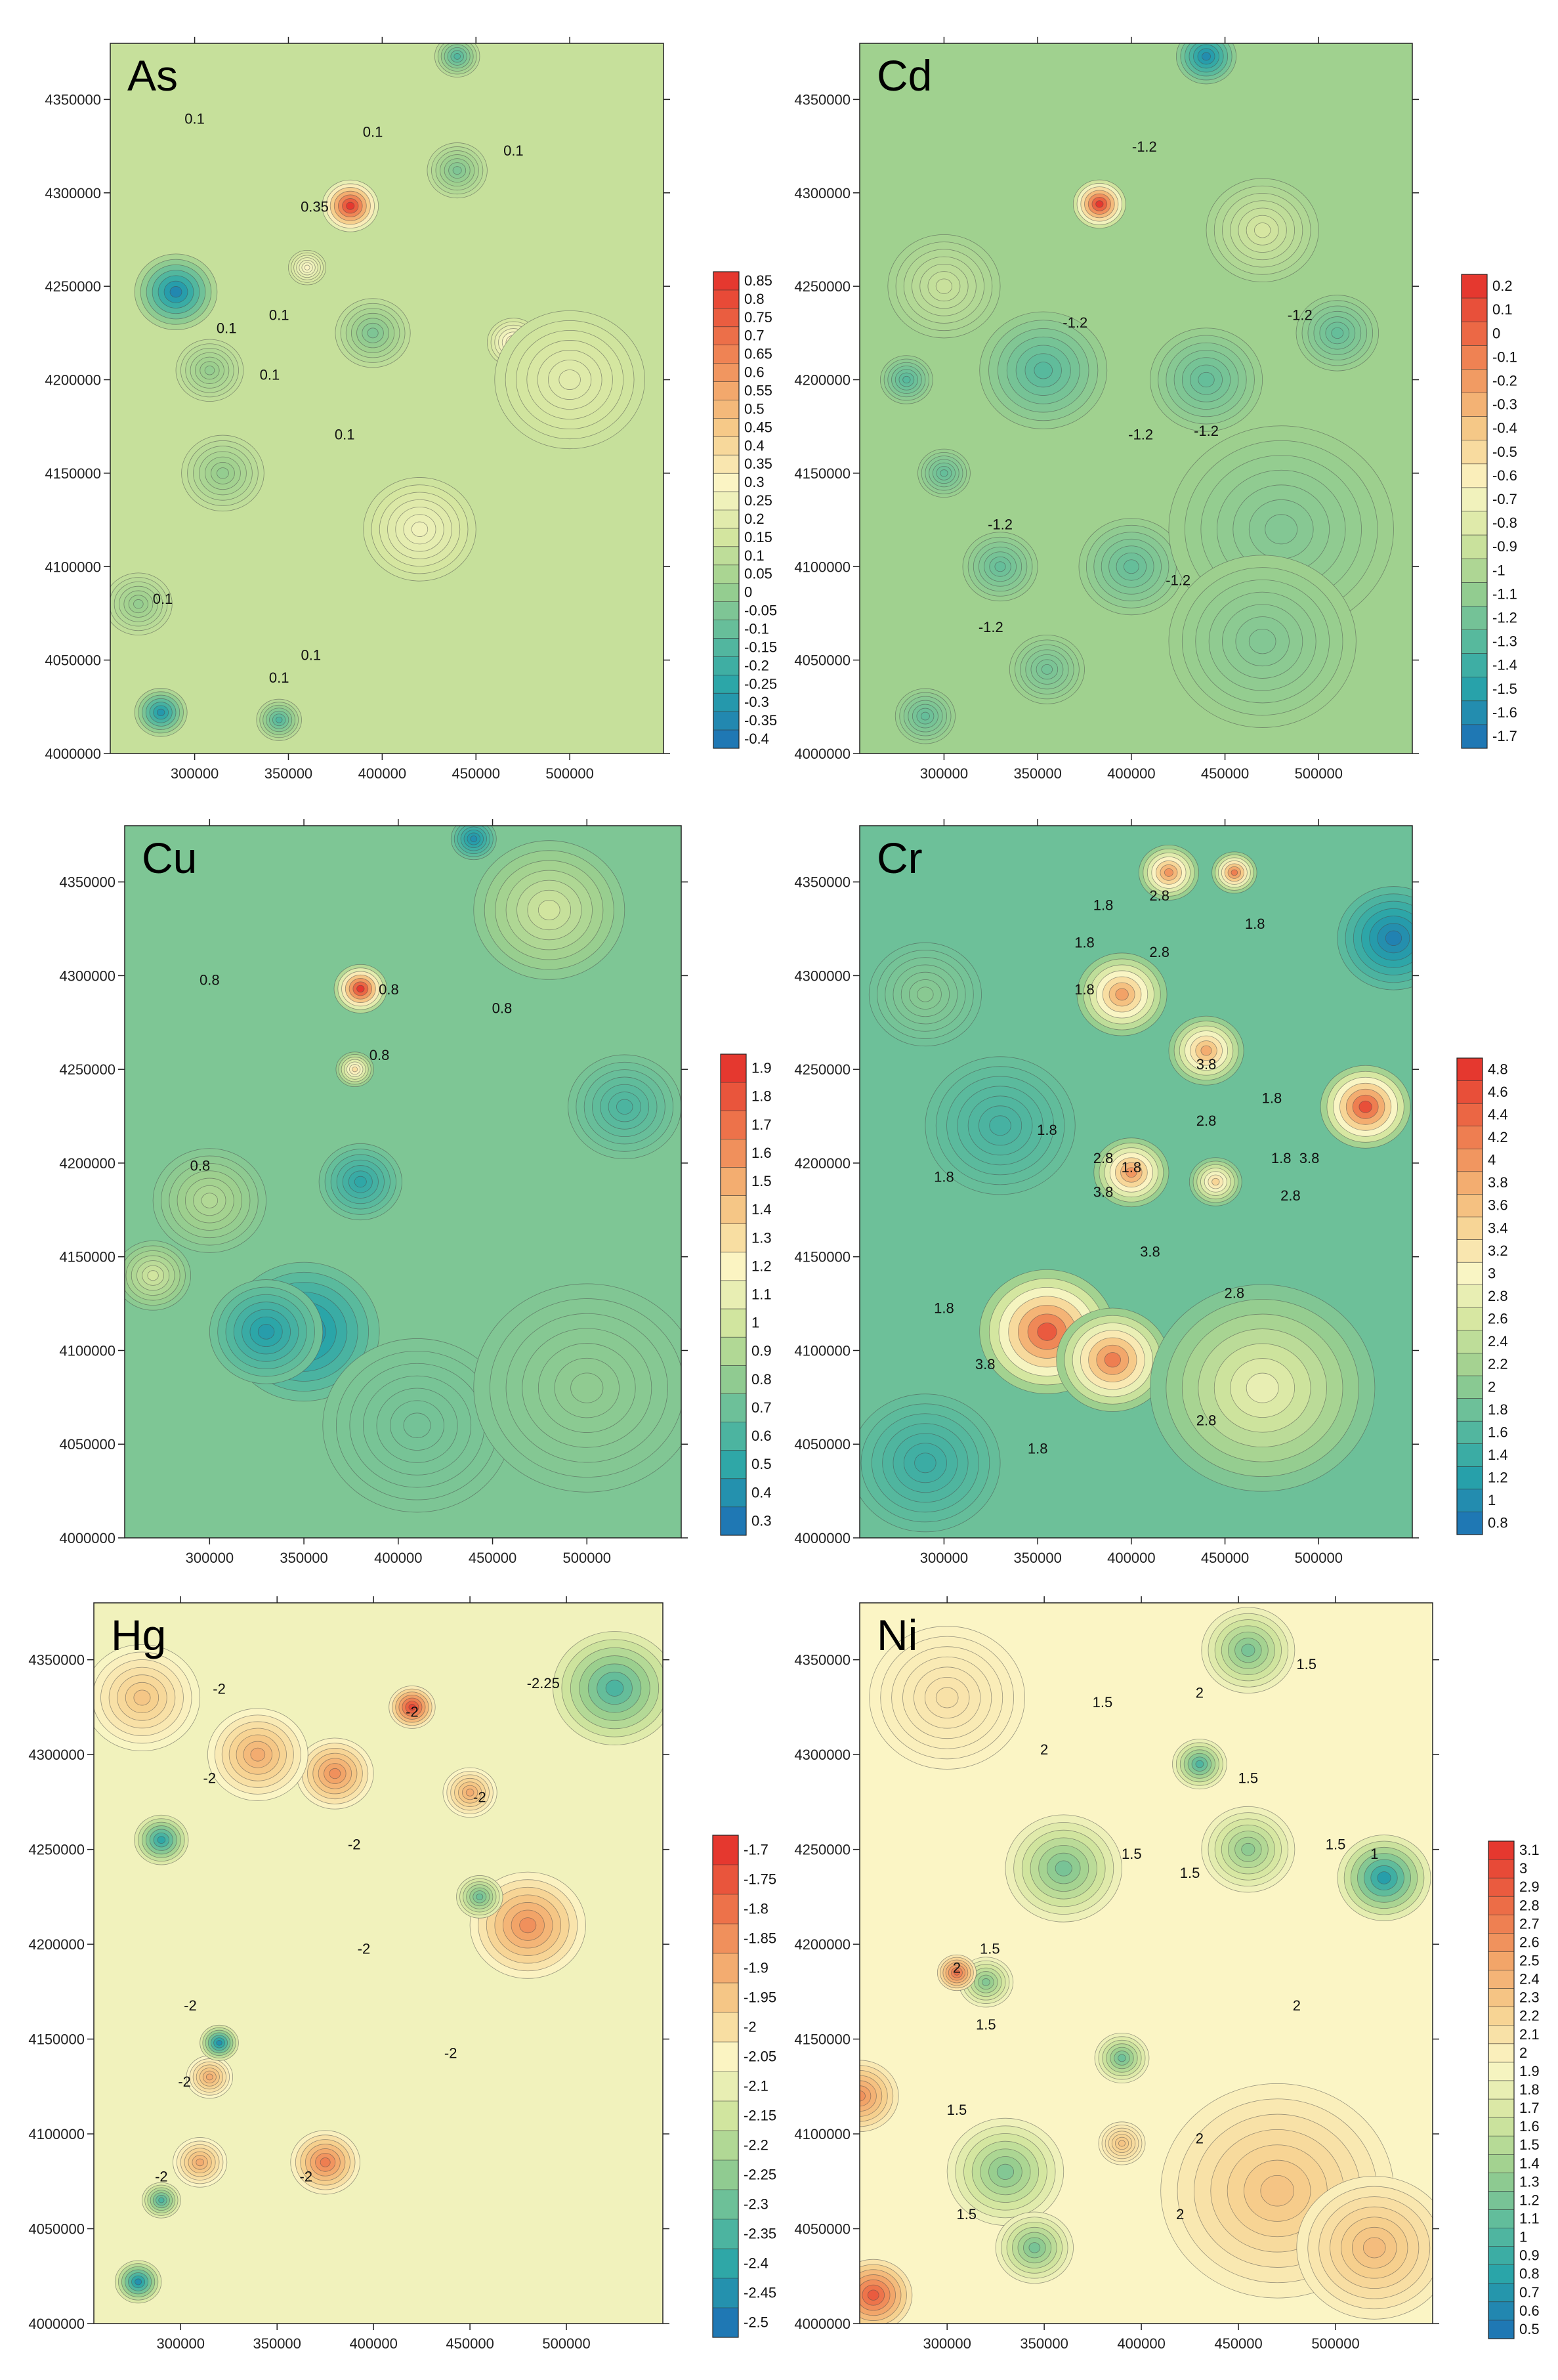 This screenshot has height=2380, width=1558. What do you see at coordinates (1529, 2126) in the screenshot?
I see `legend-label: 1.6` at bounding box center [1529, 2126].